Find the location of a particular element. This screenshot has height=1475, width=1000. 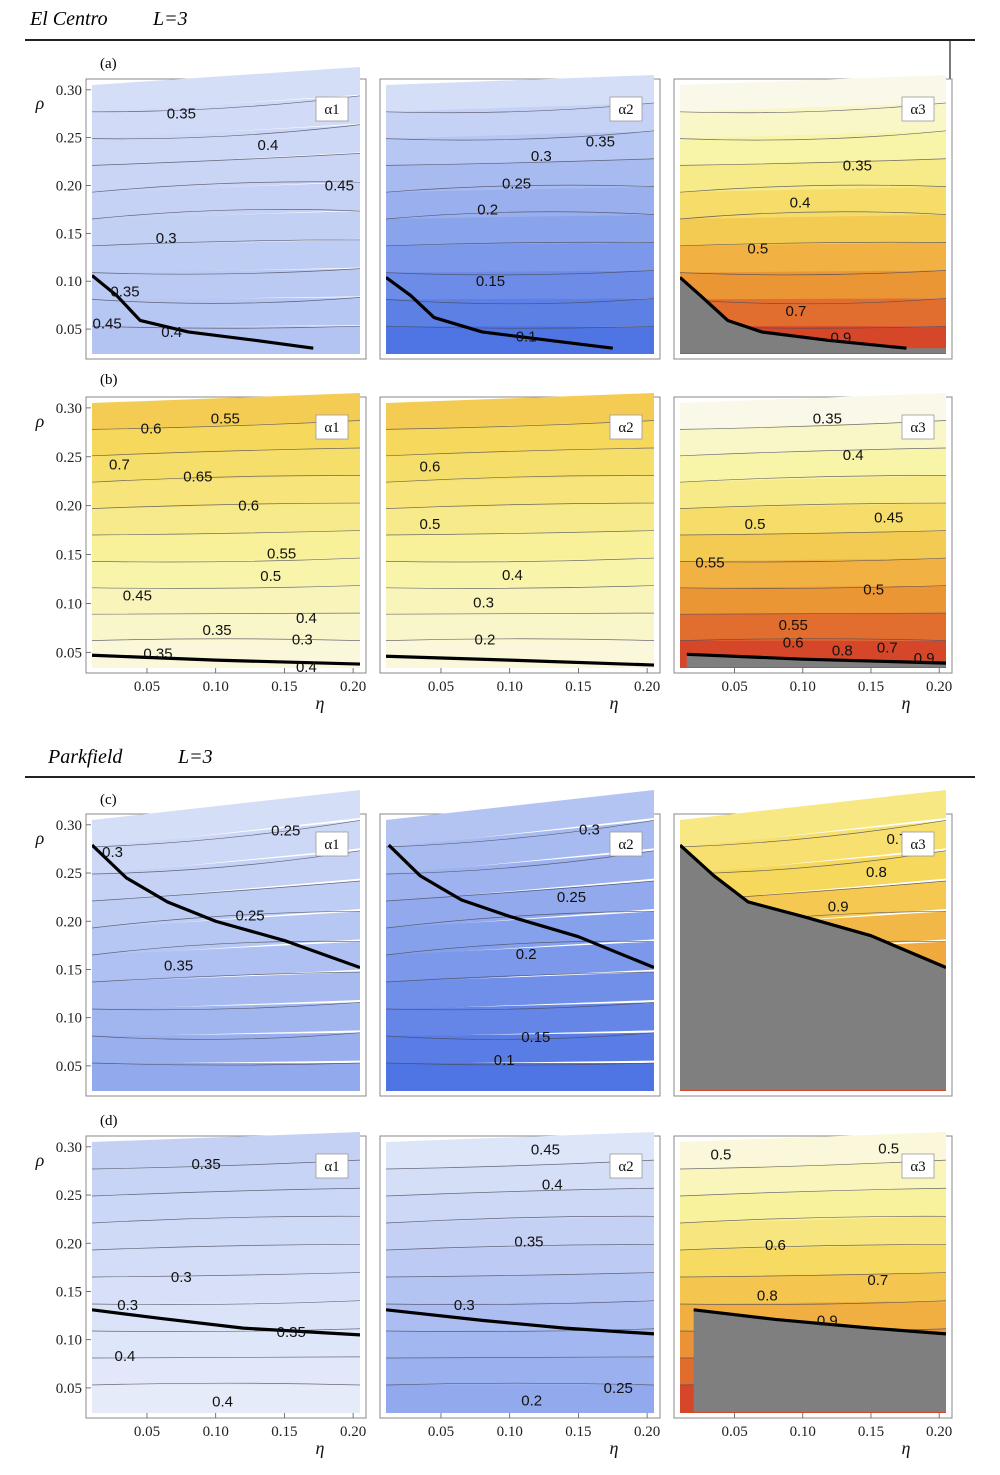

contour-panel-d-α3: 0.5 0.5 0.6 0.7 0.8 0.9 α3 0.05 0.10 0.15 0.20 η is located at coordinates (813, 1295).